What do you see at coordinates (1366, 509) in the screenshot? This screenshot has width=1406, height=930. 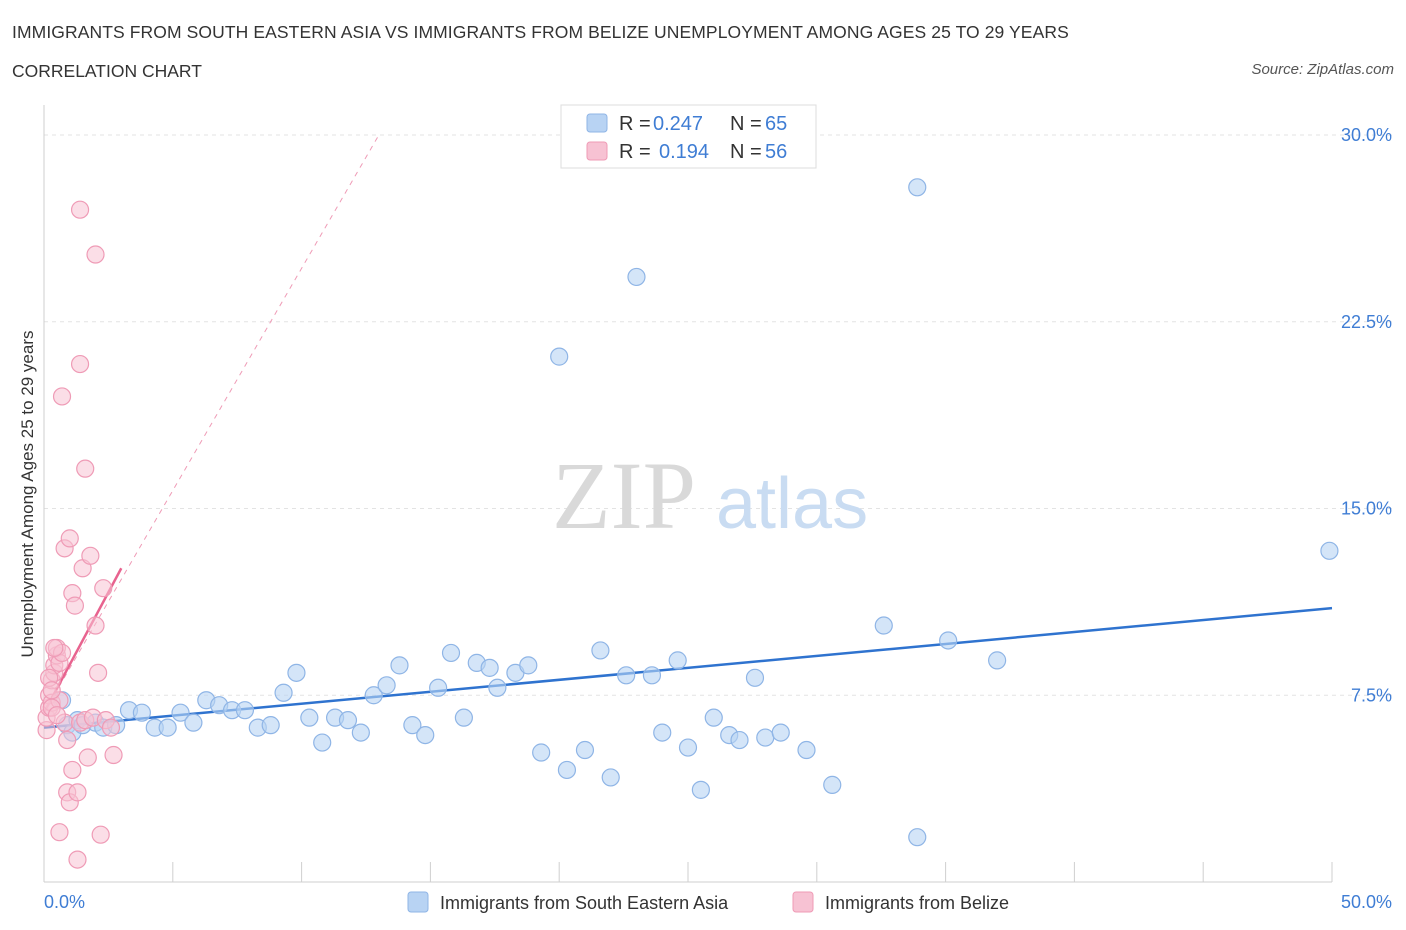 I see `y-tick-label: 15.0%` at bounding box center [1366, 509].